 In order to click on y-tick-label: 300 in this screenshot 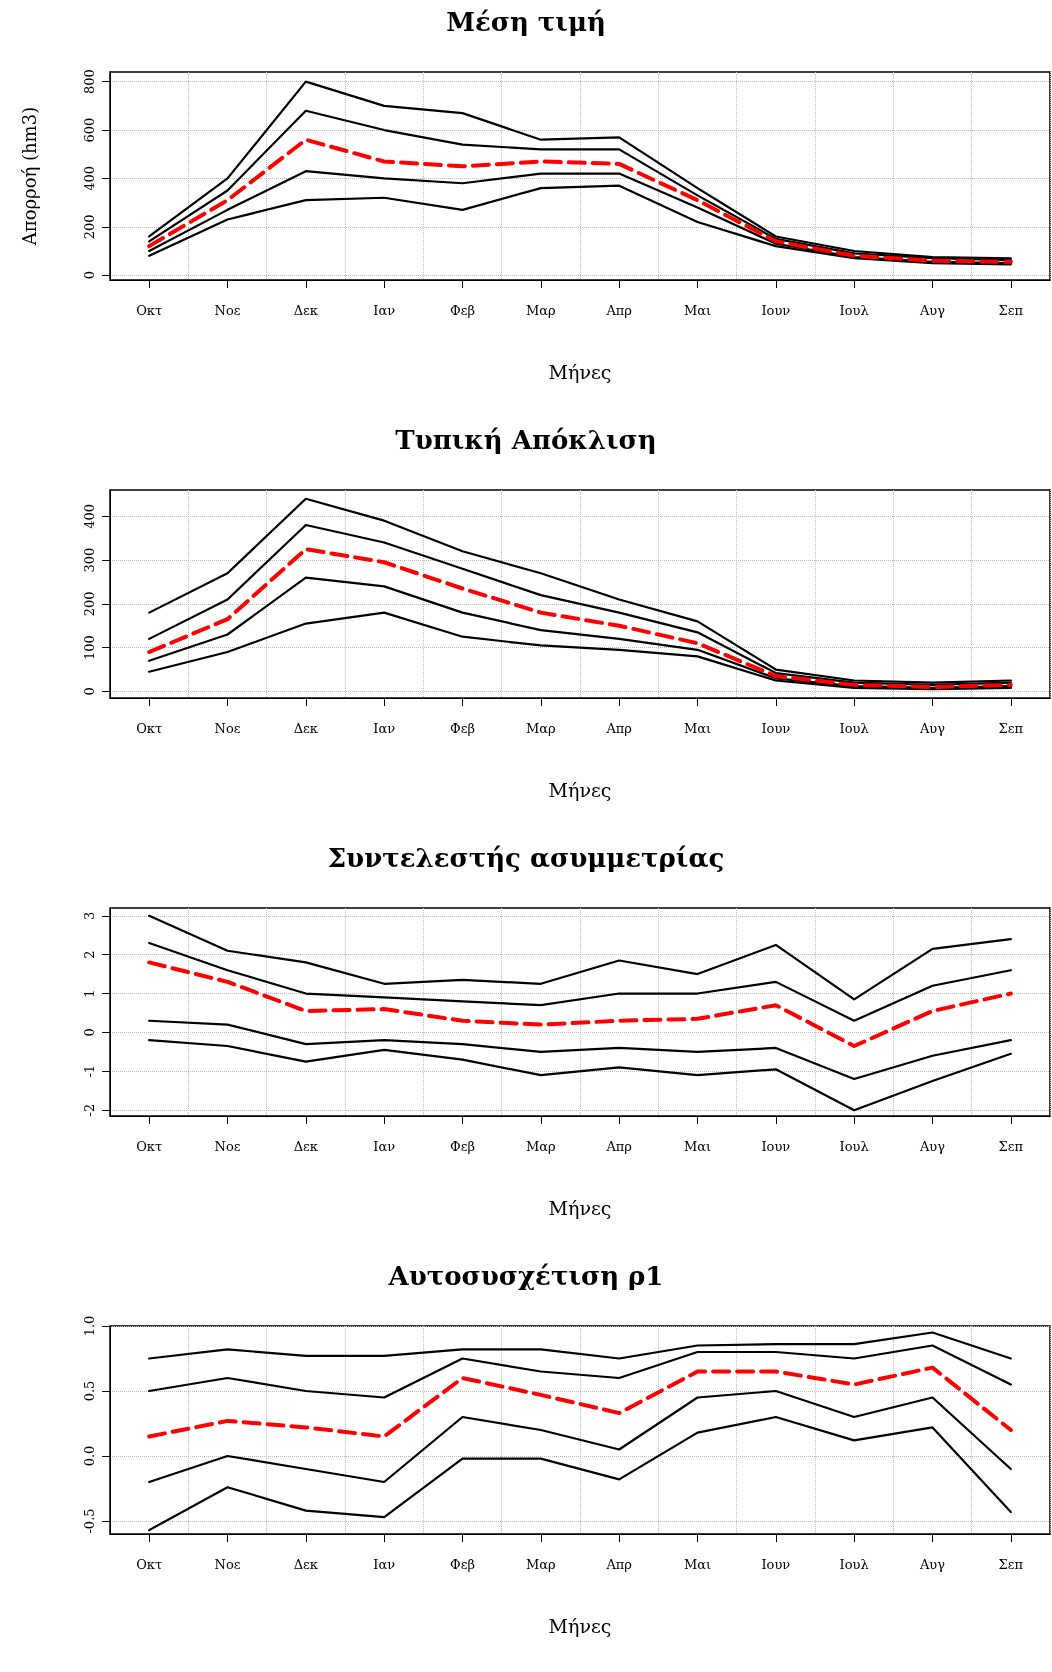, I will do `click(89, 560)`.